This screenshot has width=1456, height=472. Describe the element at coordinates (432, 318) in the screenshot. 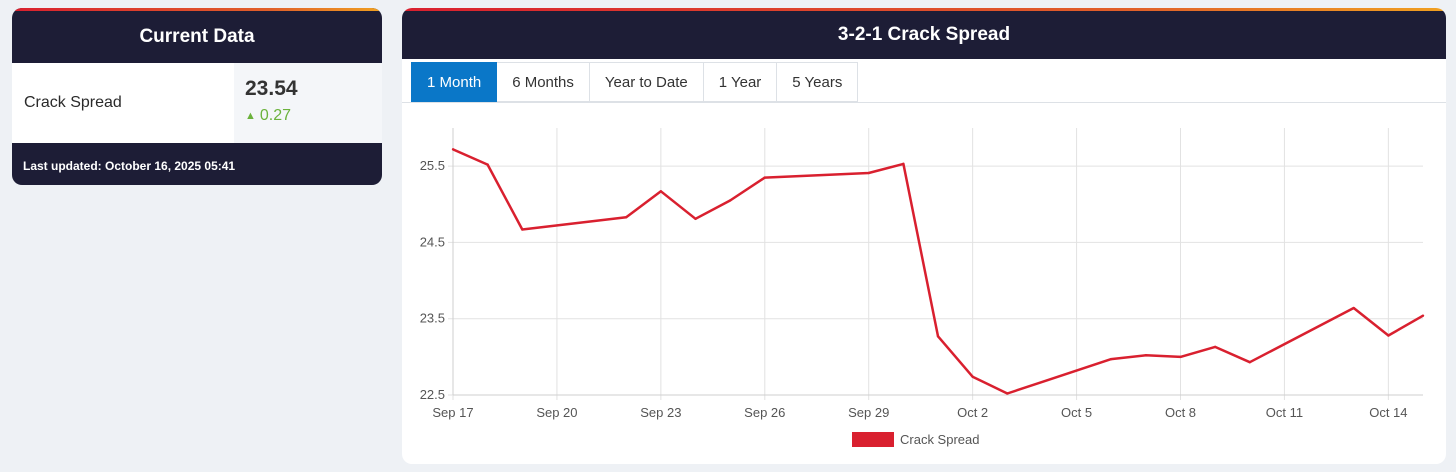

I see `y-tick-label: 23.5` at that location.